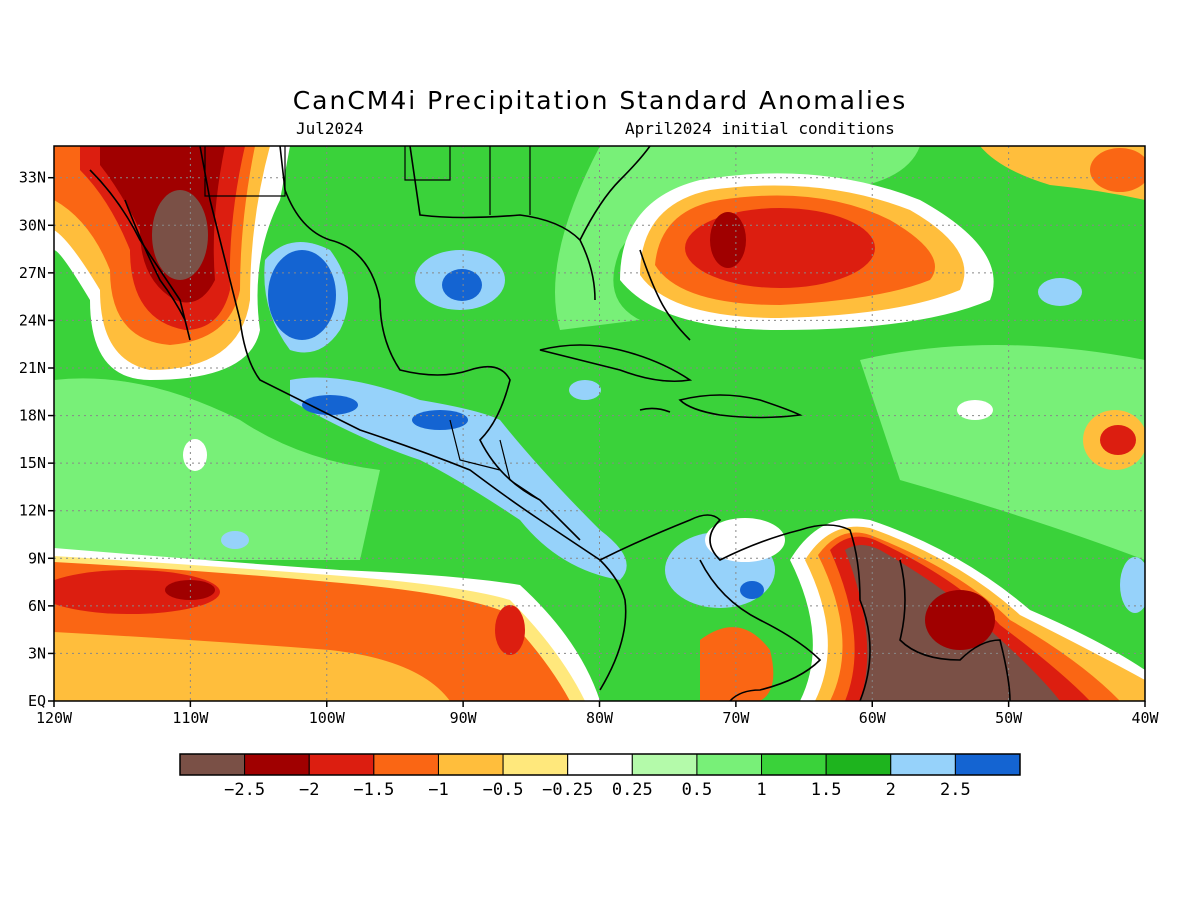 This screenshot has height=900, width=1200. I want to click on wet-lightblue-pacific, so click(235, 540).